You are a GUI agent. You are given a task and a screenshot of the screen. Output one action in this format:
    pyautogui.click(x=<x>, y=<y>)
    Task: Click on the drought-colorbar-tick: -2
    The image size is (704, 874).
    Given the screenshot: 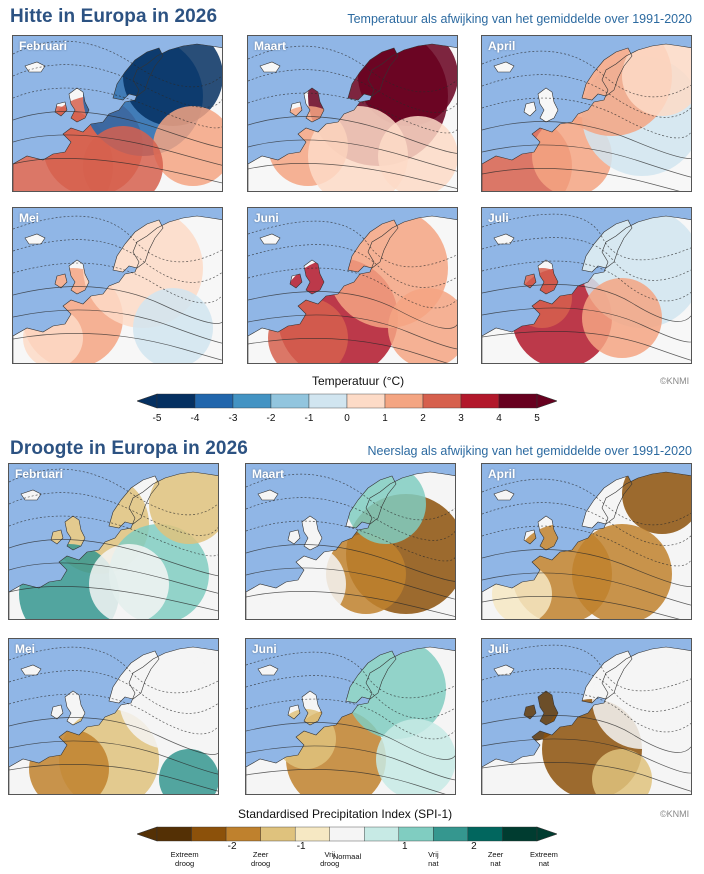 What is the action you would take?
    pyautogui.click(x=232, y=846)
    